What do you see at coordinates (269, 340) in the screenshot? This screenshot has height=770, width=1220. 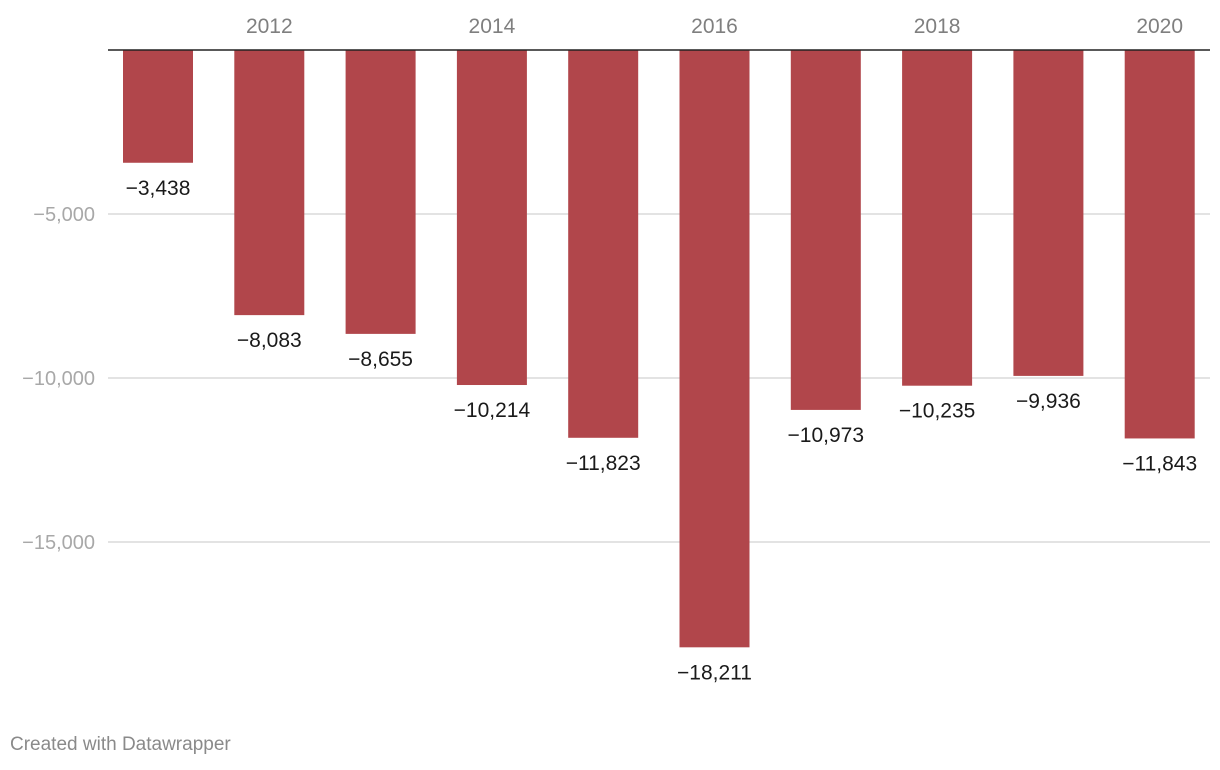 I see `data-label: −8,083` at bounding box center [269, 340].